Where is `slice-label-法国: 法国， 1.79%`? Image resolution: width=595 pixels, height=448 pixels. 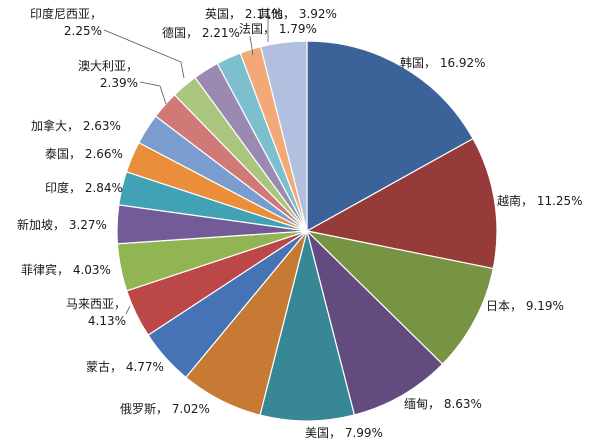
slice-label-法国: 法国， 1.79% is located at coordinates (278, 29).